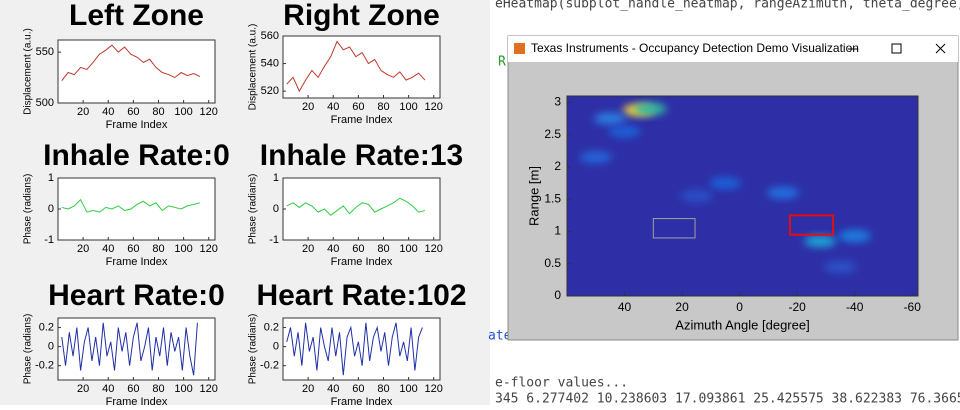 Image resolution: width=960 pixels, height=410 pixels. I want to click on y-tick-label: -1, so click(274, 240).